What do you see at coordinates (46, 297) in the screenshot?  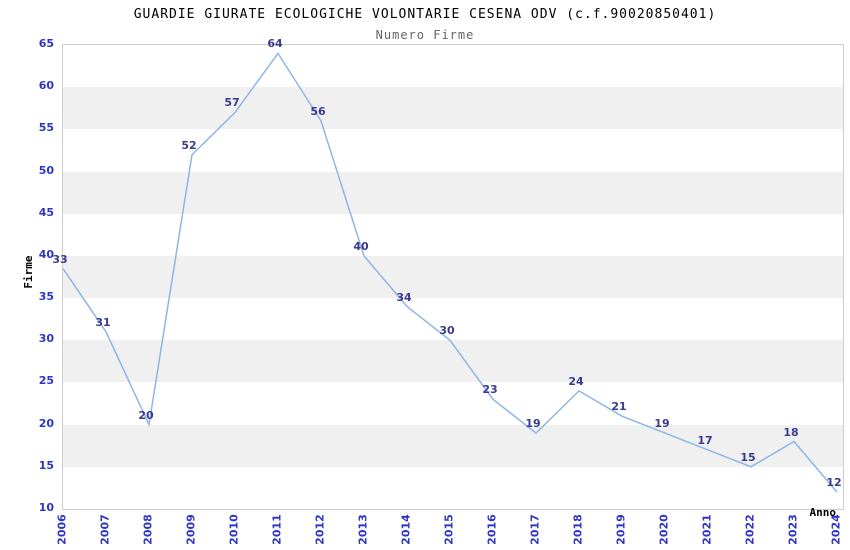 I see `y-tick-label: 35` at bounding box center [46, 297].